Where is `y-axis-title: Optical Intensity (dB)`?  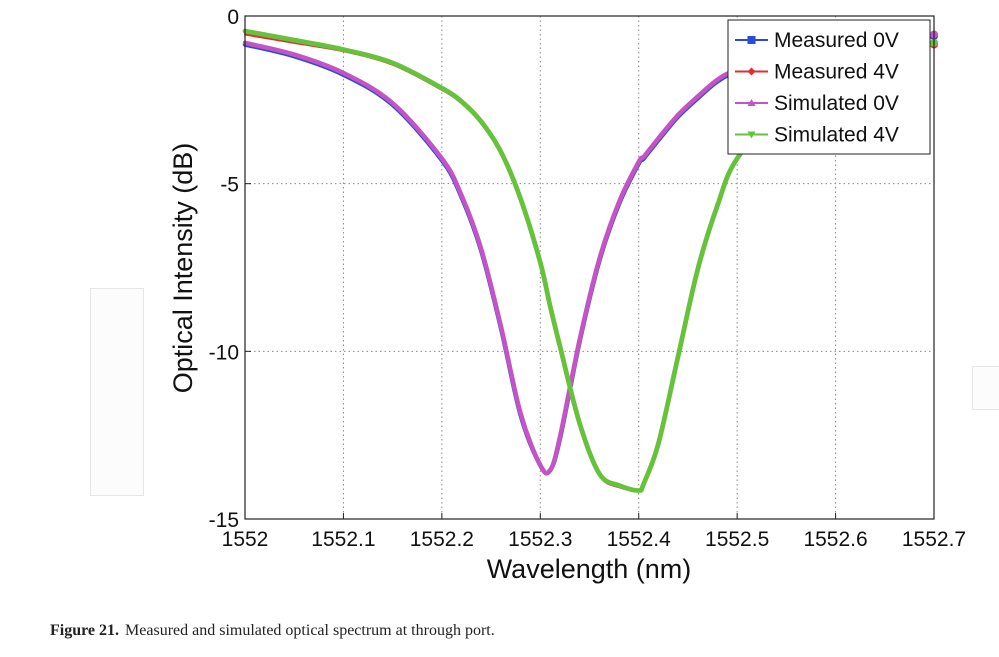
y-axis-title: Optical Intensity (dB) is located at coordinates (183, 268).